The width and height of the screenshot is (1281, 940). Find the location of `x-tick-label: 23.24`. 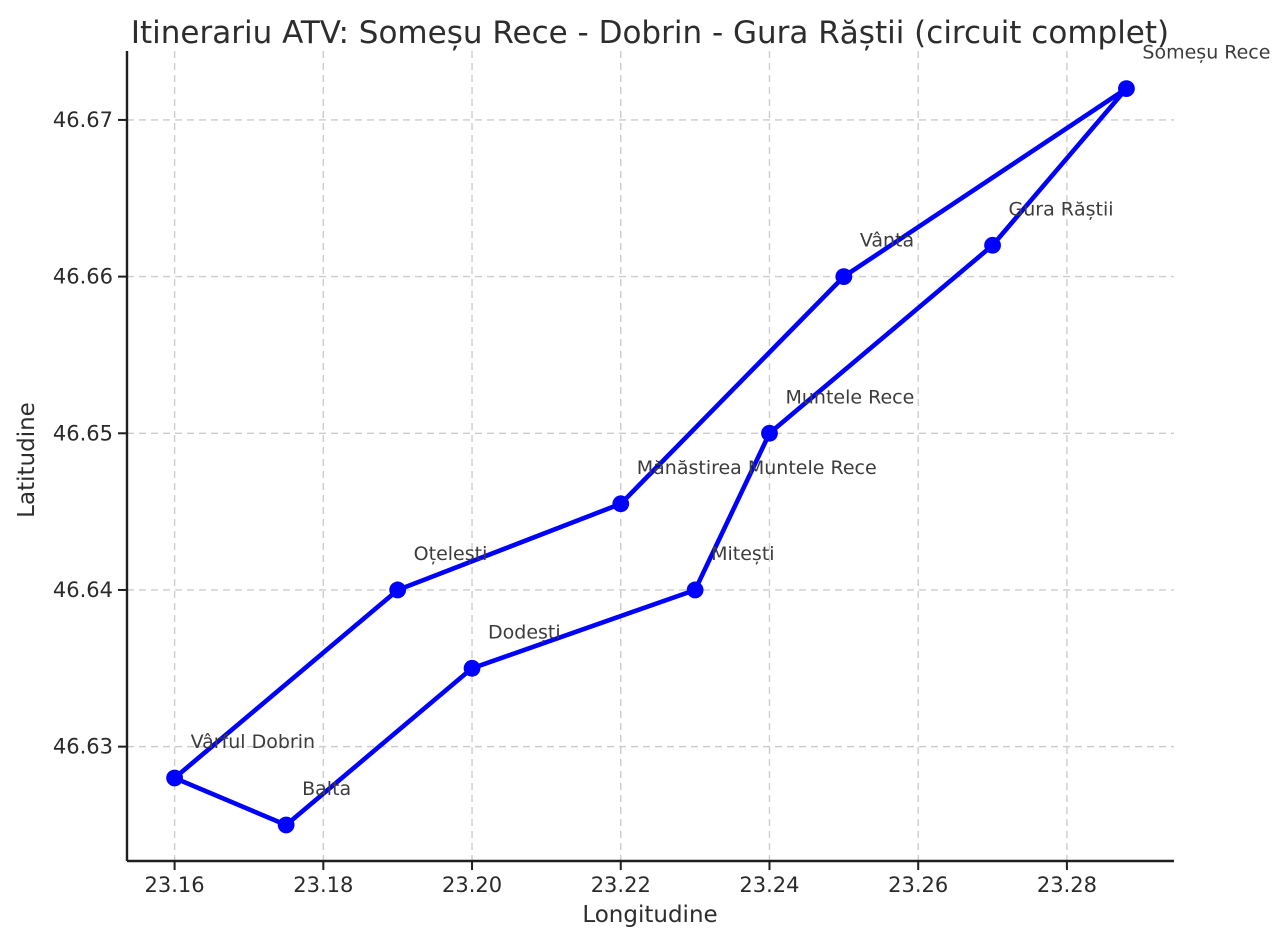

x-tick-label: 23.24 is located at coordinates (769, 885).